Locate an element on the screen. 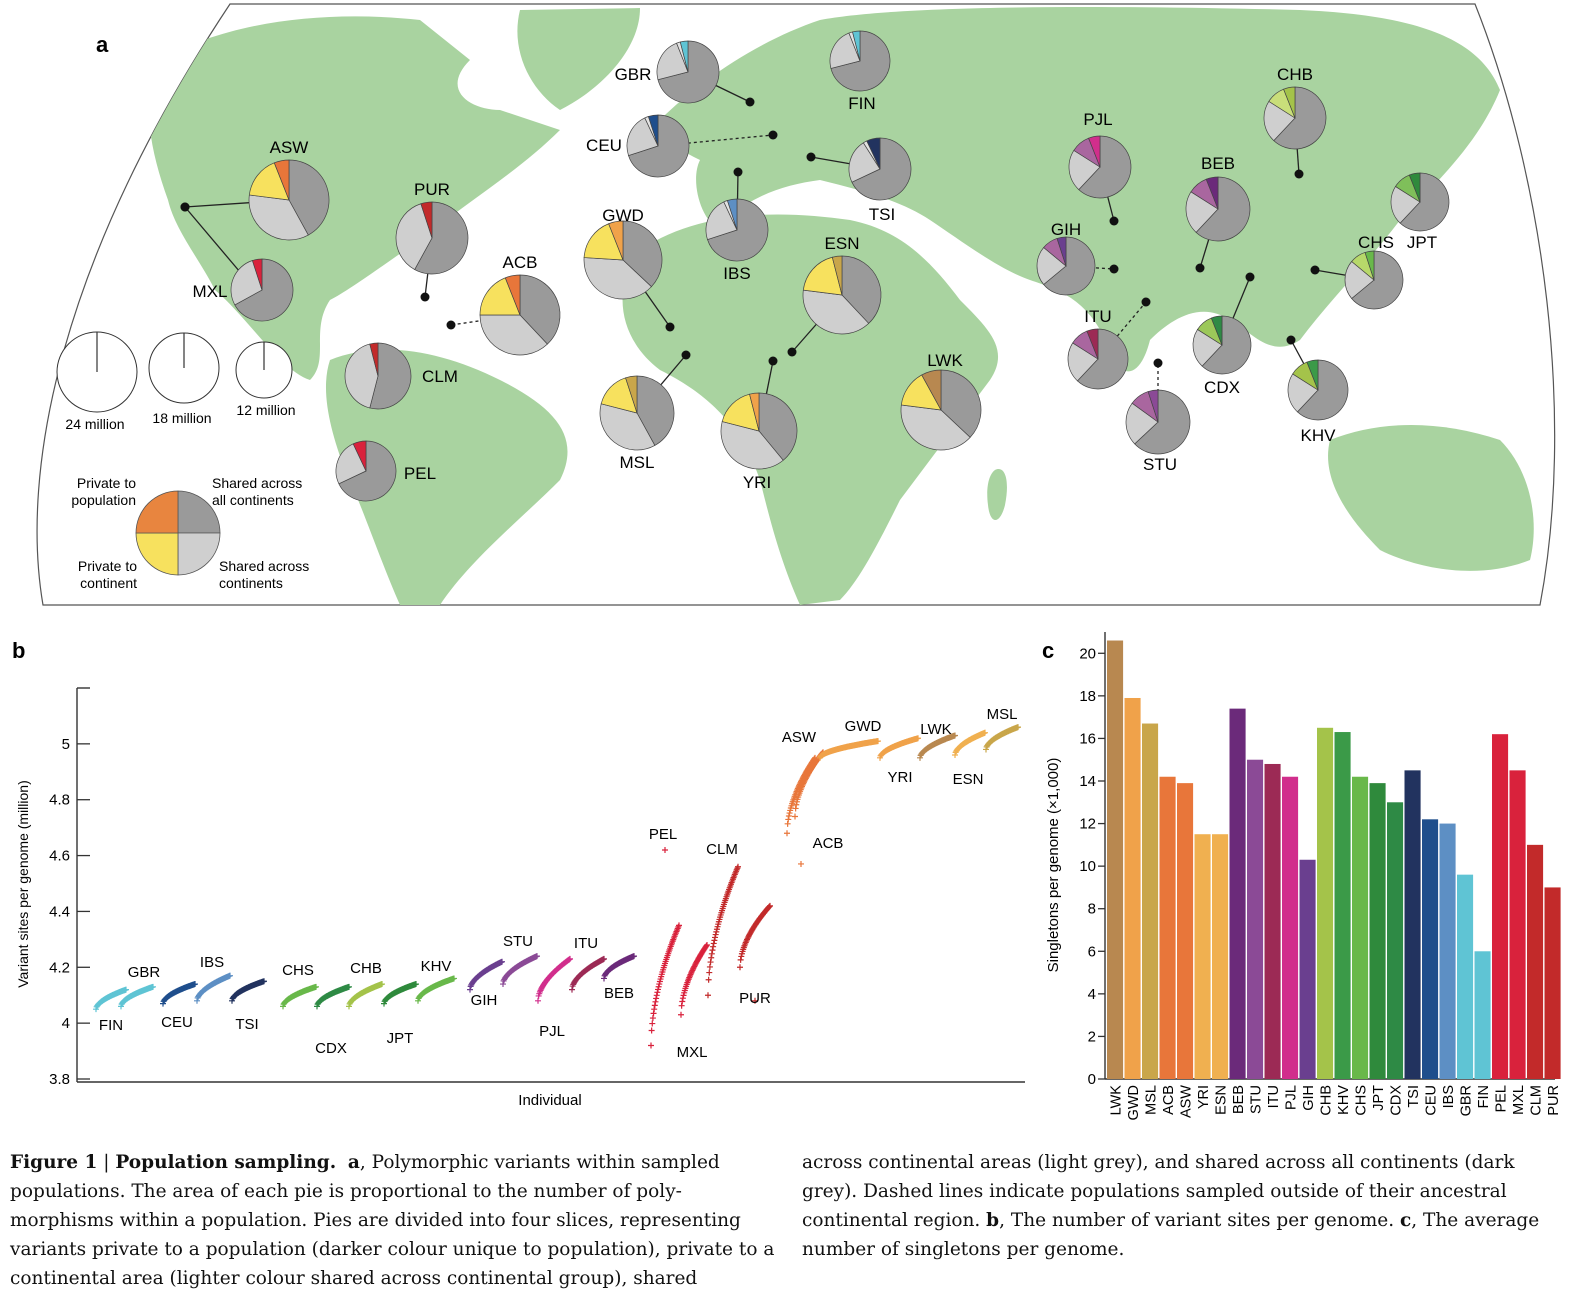 Image resolution: width=1578 pixels, height=1299 pixels. b-point-clouds is located at coordinates (557, 886).